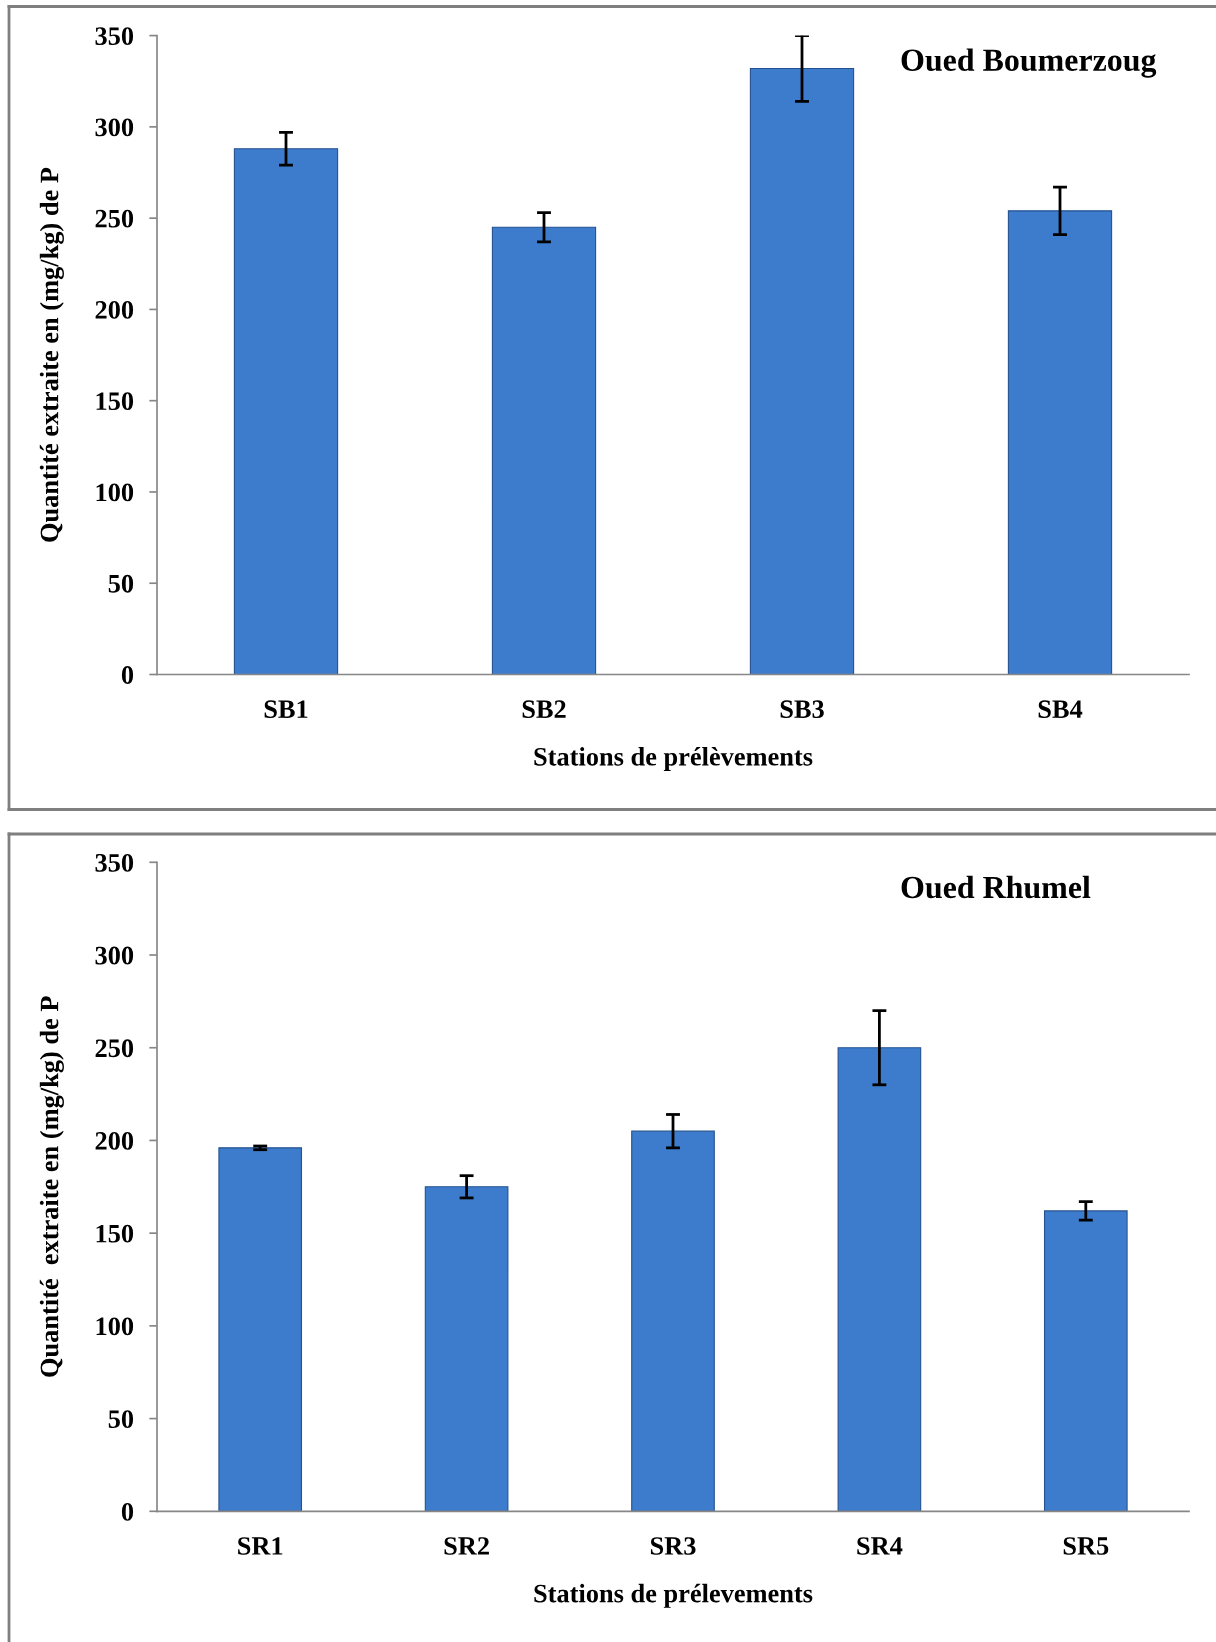 The width and height of the screenshot is (1216, 1642). I want to click on x-tick-label: SB3, so click(802, 709).